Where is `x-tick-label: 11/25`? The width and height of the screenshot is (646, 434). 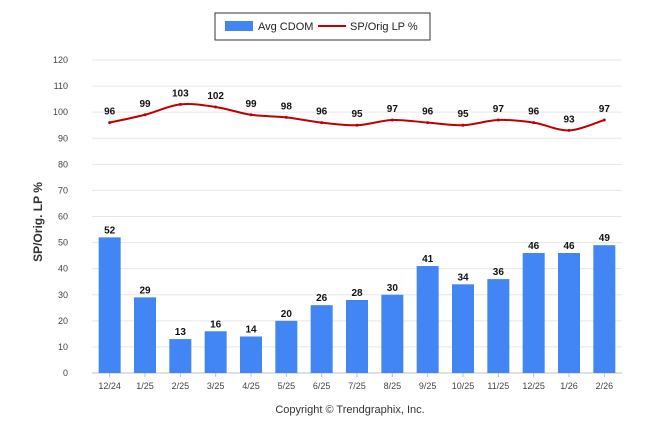
x-tick-label: 11/25 is located at coordinates (498, 386).